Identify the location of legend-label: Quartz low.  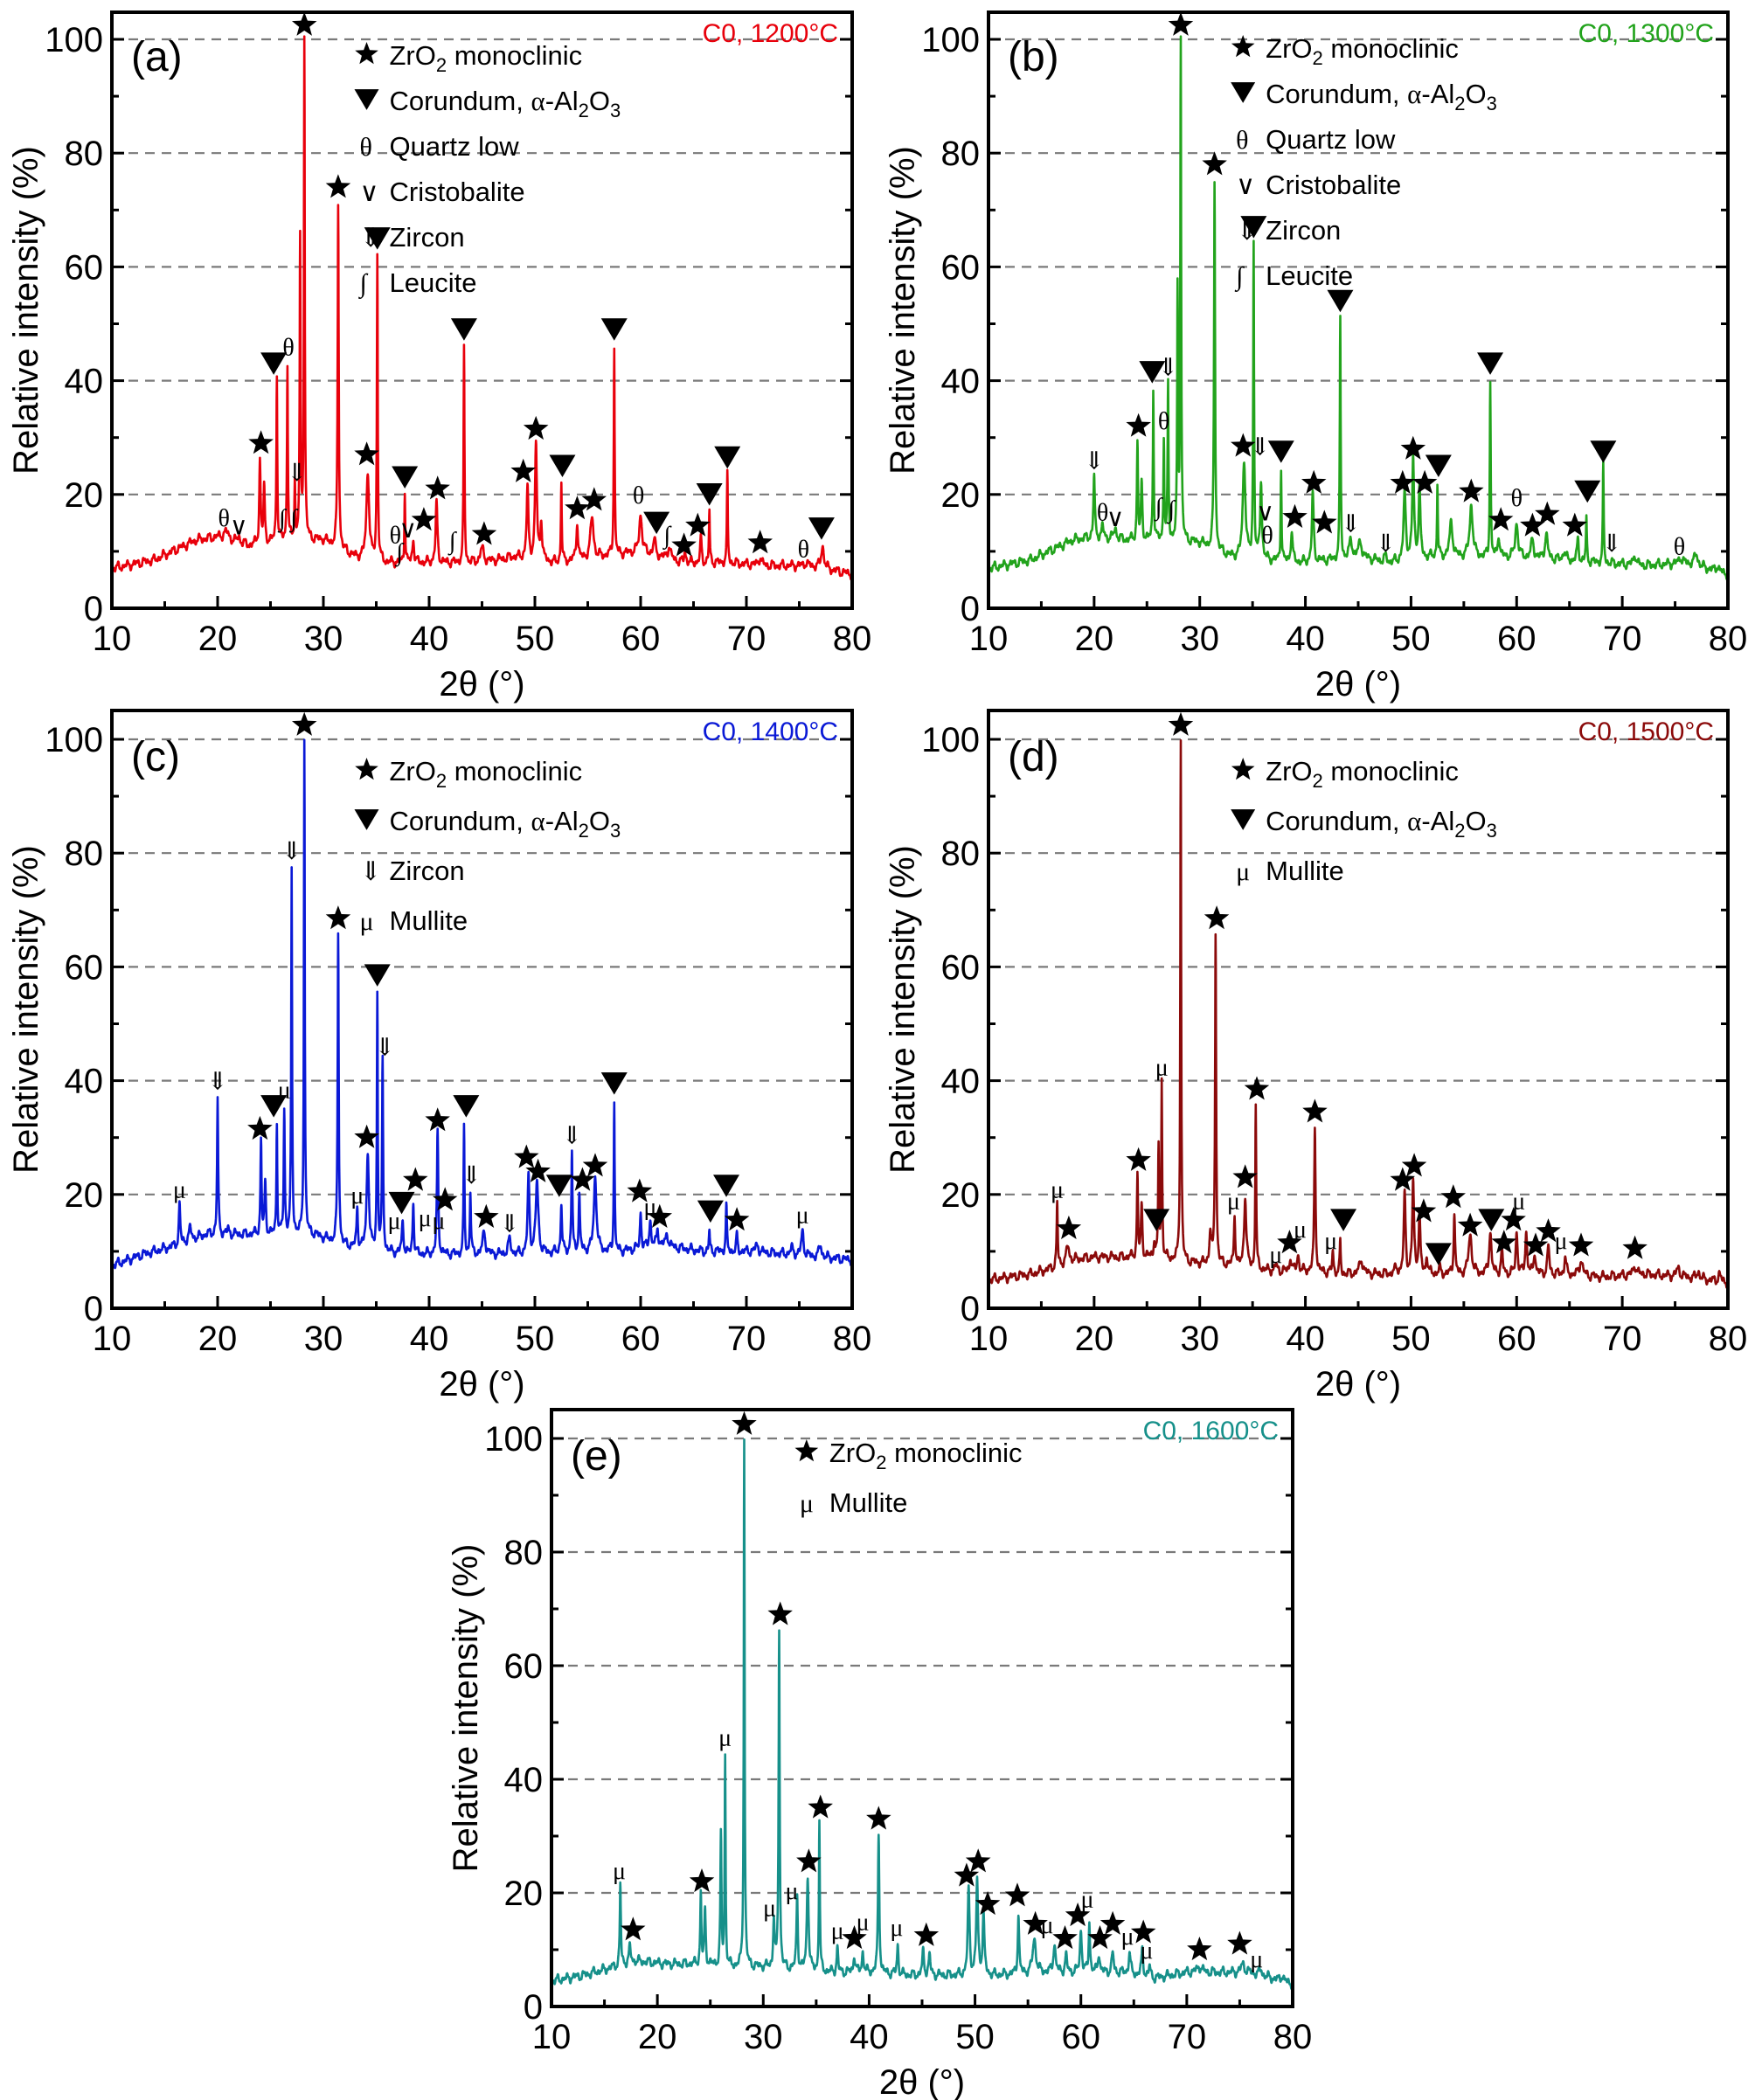
(455, 146).